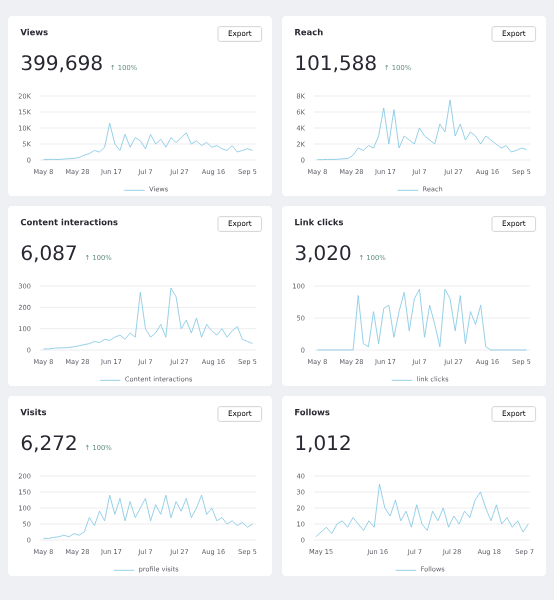 The height and width of the screenshot is (600, 554). I want to click on chart-subtitle: 1,012, so click(323, 444).